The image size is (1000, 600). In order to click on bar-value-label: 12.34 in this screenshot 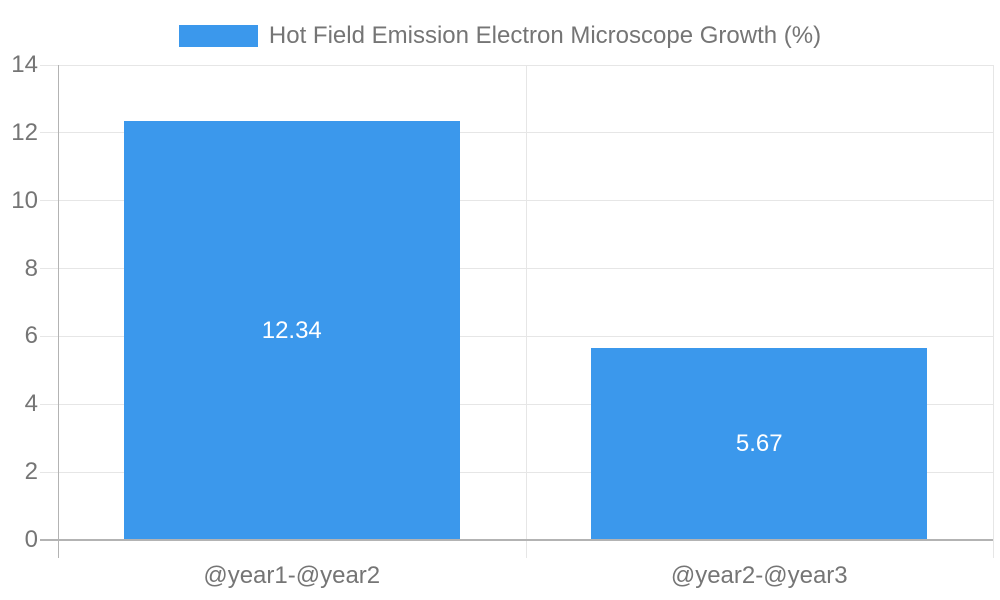, I will do `click(291, 330)`.